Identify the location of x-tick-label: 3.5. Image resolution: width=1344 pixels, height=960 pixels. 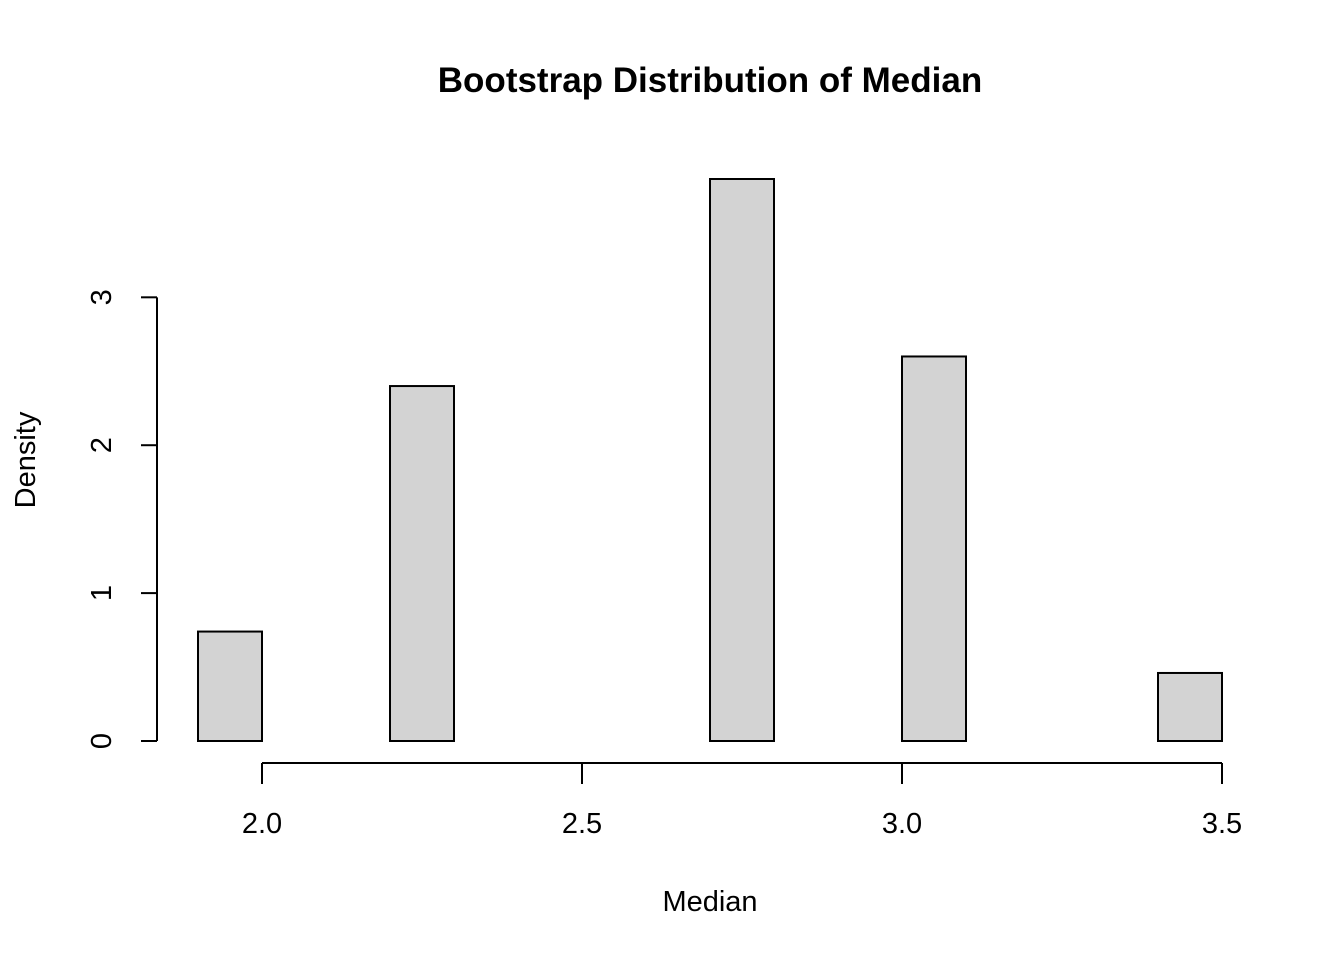
(1222, 824).